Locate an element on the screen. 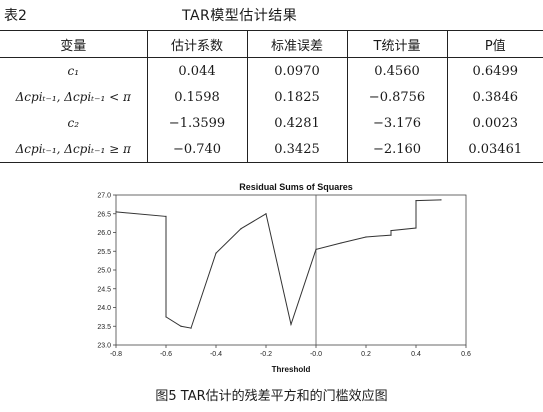 The width and height of the screenshot is (543, 412). y-tick-label: 23.0 is located at coordinates (104, 346).